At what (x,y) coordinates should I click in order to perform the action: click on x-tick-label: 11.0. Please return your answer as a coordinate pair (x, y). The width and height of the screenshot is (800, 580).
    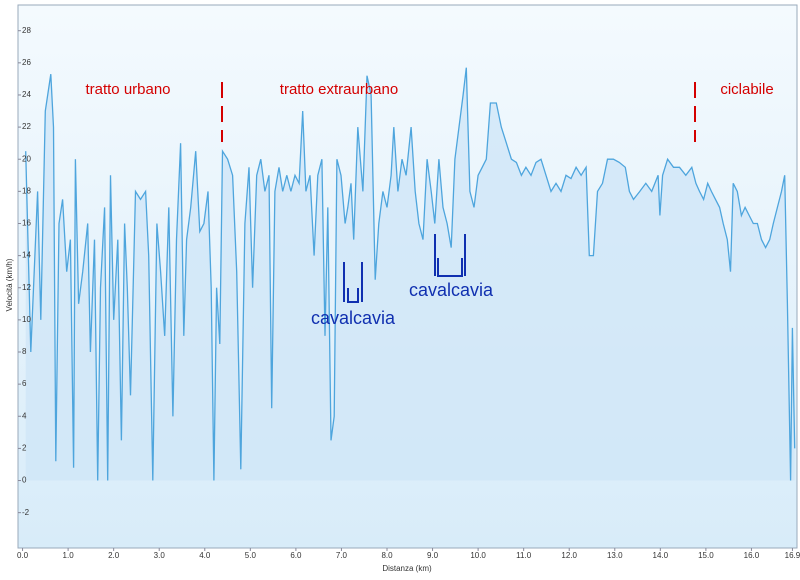
    Looking at the image, I should click on (524, 555).